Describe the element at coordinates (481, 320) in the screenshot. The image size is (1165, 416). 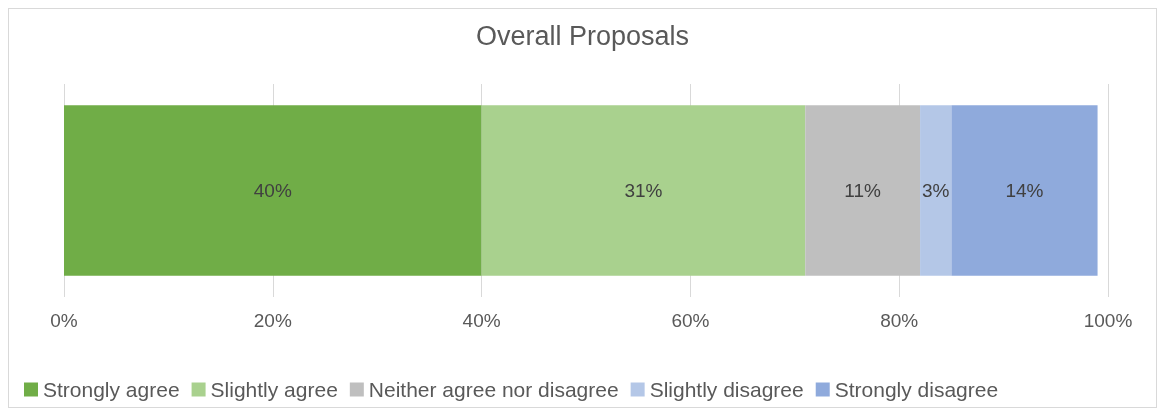
I see `x-tick-label: 40%` at that location.